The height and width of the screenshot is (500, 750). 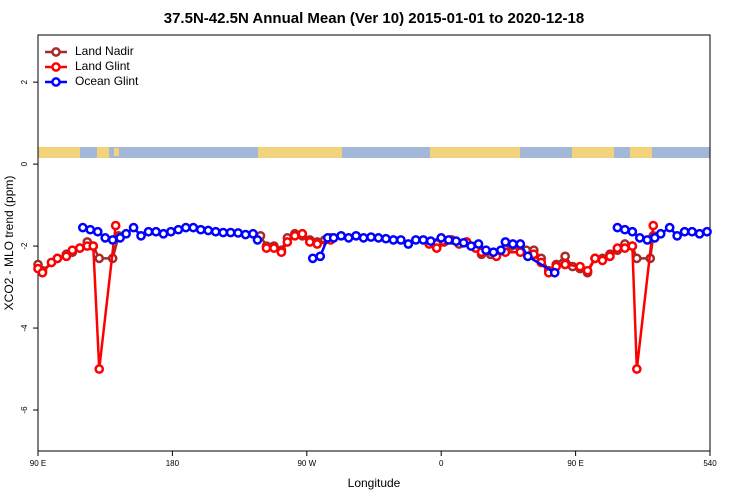 What do you see at coordinates (24, 410) in the screenshot?
I see `y-tick-label: -6` at bounding box center [24, 410].